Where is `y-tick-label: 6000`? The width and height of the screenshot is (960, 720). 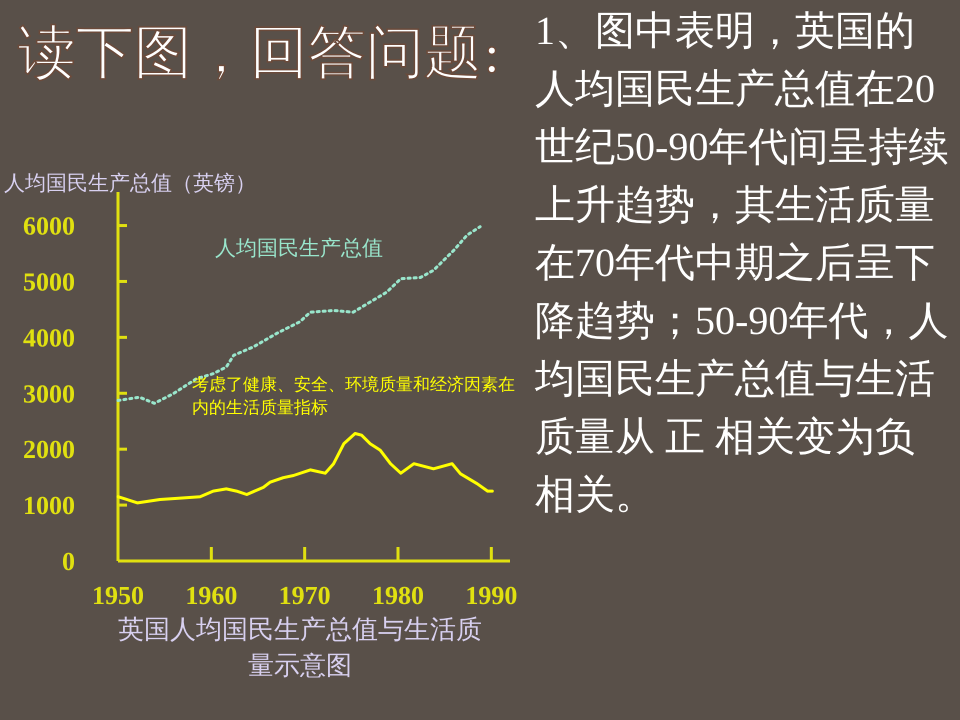 y-tick-label: 6000 is located at coordinates (49, 226).